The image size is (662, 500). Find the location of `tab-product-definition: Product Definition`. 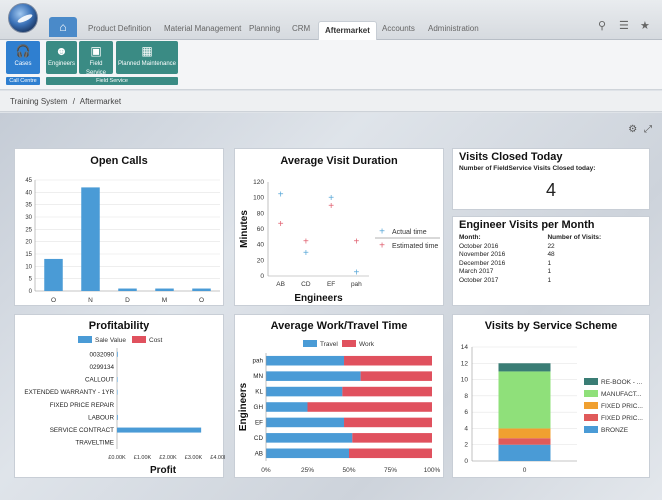

tab-product-definition: Product Definition is located at coordinates (120, 28).